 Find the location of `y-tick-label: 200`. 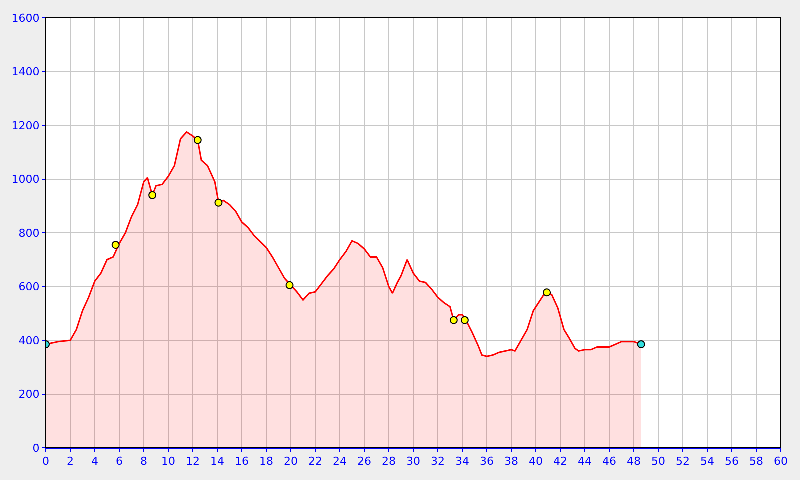

y-tick-label: 200 is located at coordinates (29, 395).